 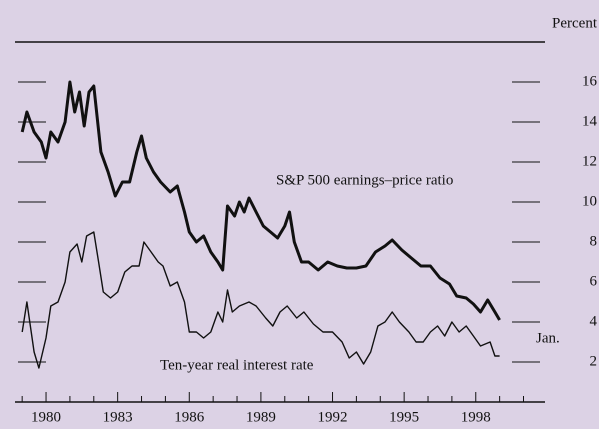 I want to click on series-annotation: Ten-year real interest rate, so click(x=237, y=365).